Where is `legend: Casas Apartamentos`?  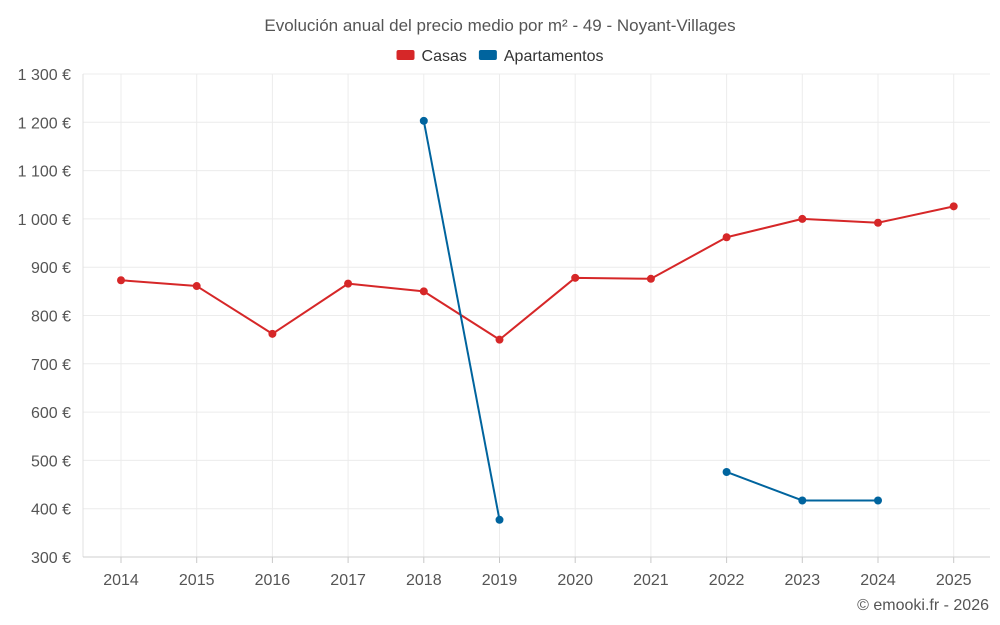
legend: Casas Apartamentos is located at coordinates (500, 56).